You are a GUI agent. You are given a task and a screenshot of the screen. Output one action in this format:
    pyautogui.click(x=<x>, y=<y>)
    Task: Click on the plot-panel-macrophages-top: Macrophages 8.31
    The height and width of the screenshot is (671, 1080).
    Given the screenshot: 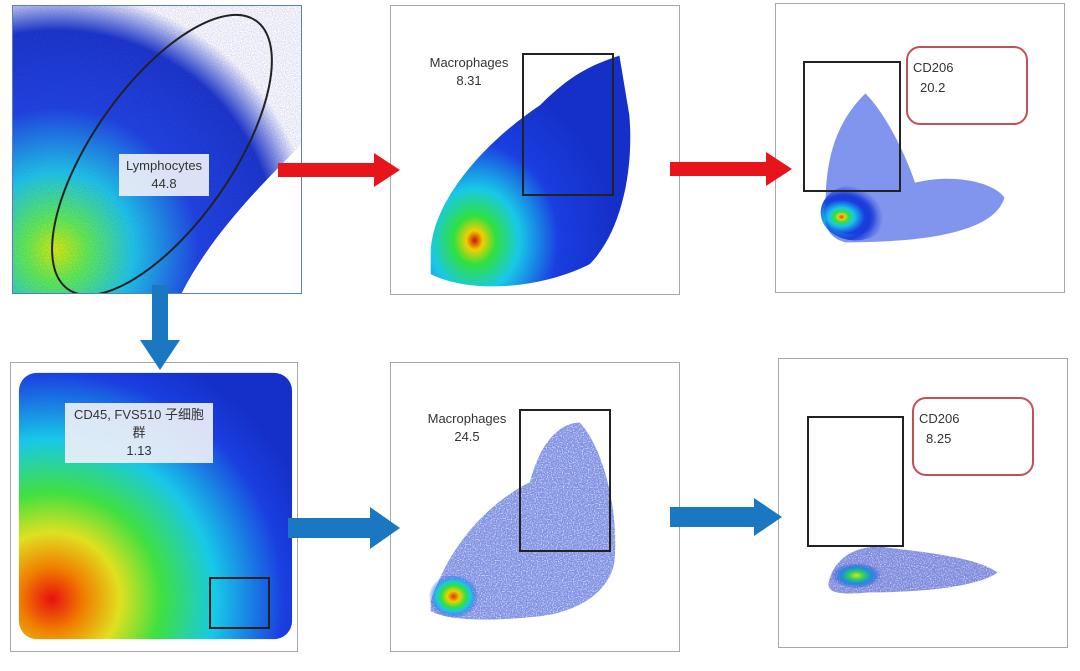 What is the action you would take?
    pyautogui.click(x=535, y=150)
    